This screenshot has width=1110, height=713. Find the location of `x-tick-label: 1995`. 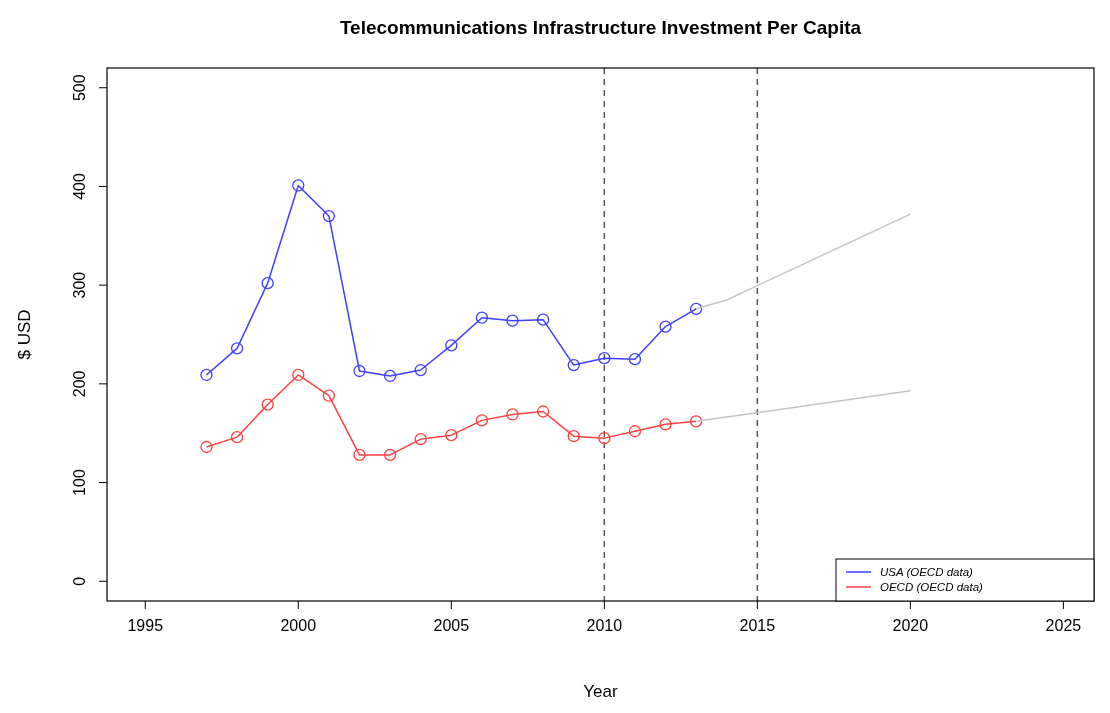

x-tick-label: 1995 is located at coordinates (145, 625).